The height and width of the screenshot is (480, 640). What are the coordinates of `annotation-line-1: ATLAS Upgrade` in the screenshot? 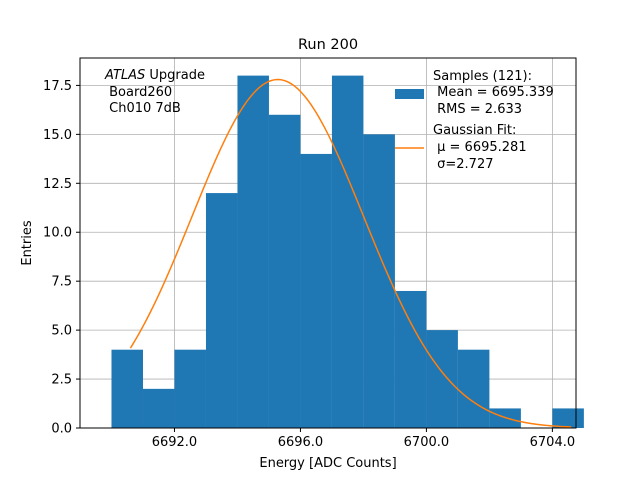 It's located at (154, 75).